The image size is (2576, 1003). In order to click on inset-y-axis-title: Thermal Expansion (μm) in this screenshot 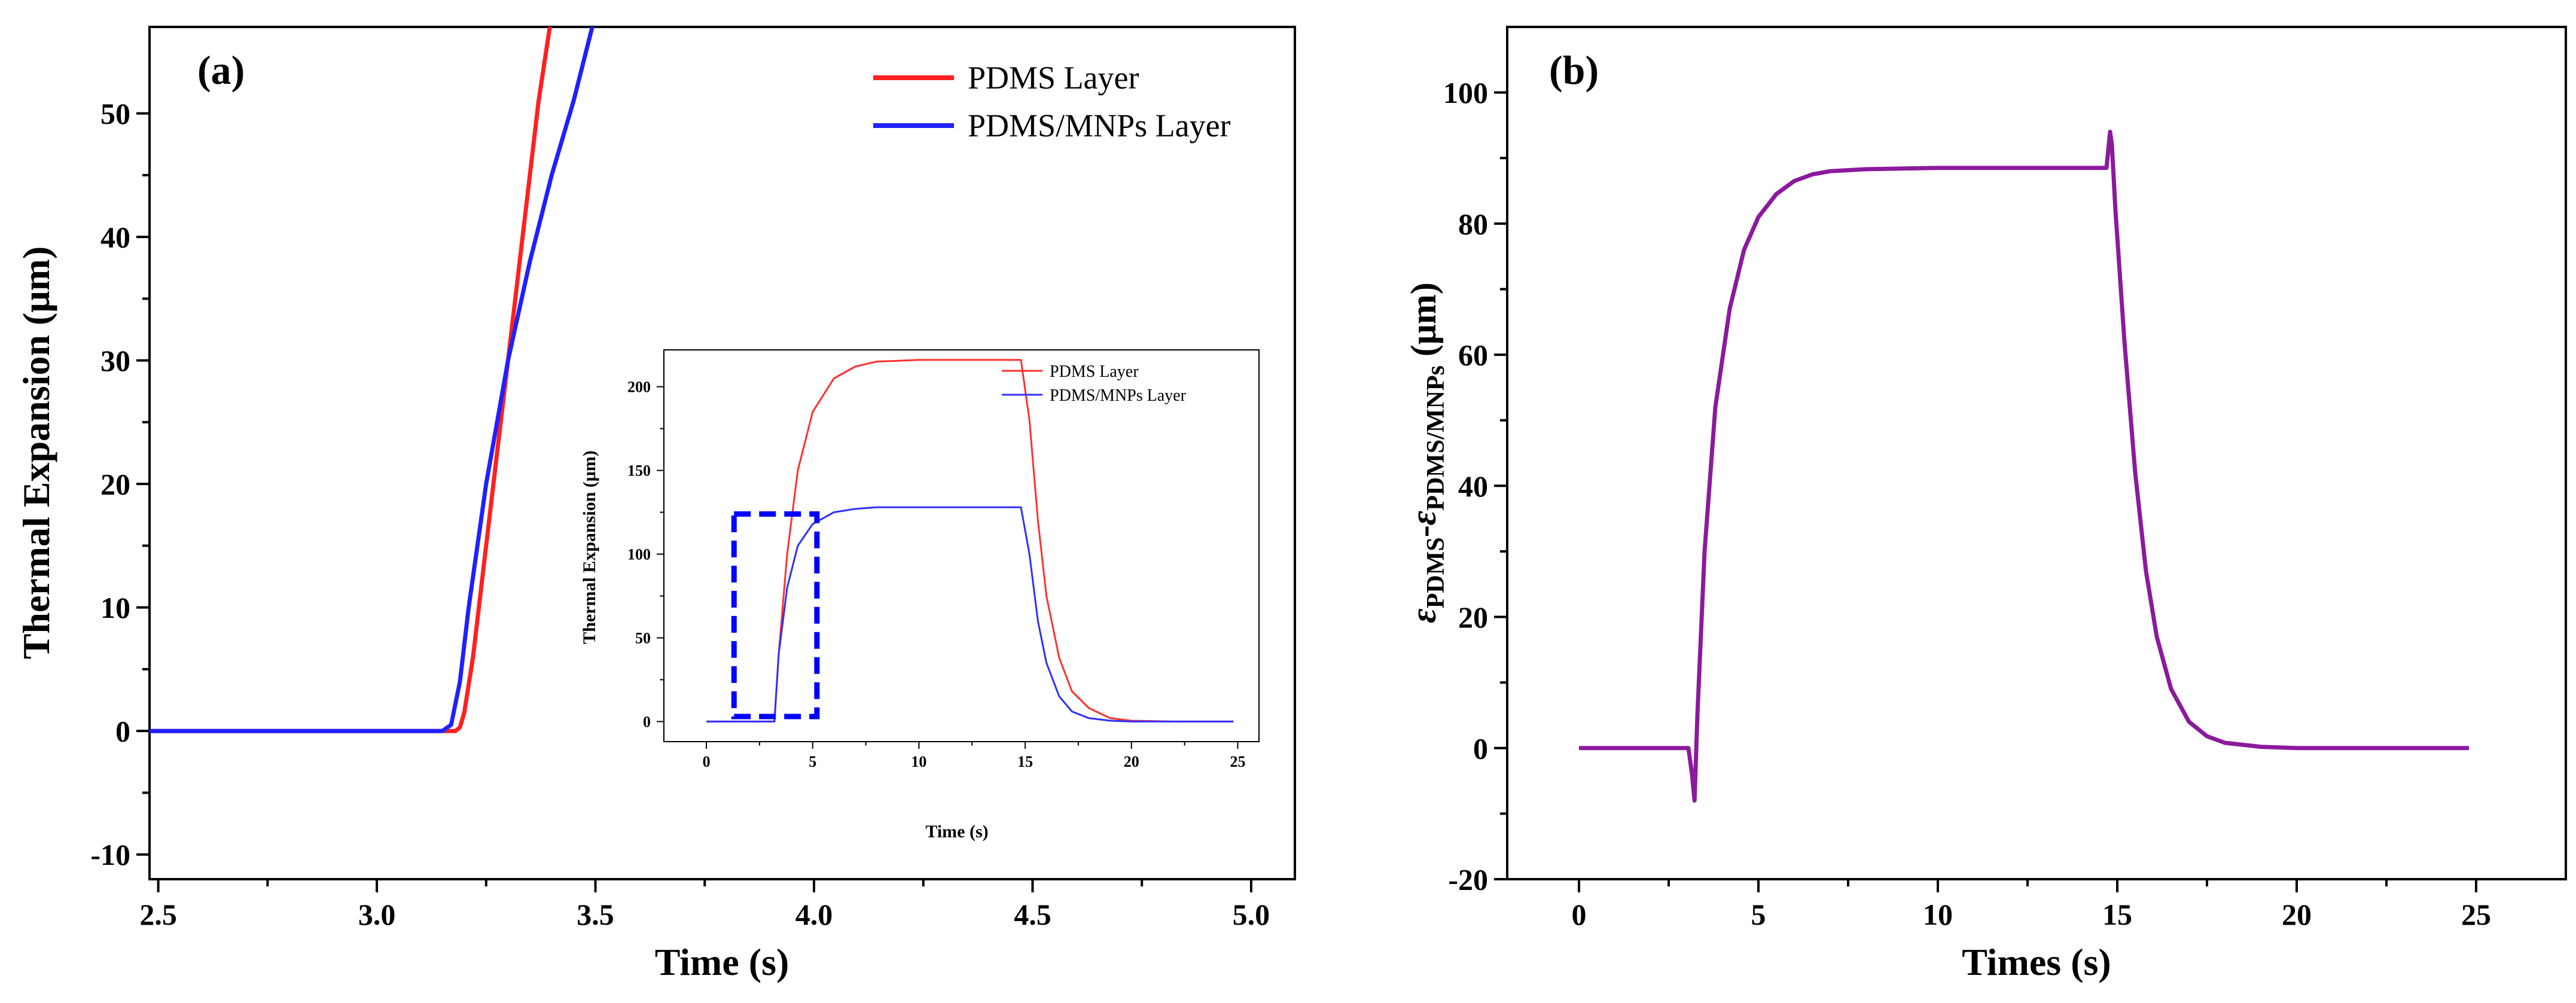, I will do `click(590, 547)`.